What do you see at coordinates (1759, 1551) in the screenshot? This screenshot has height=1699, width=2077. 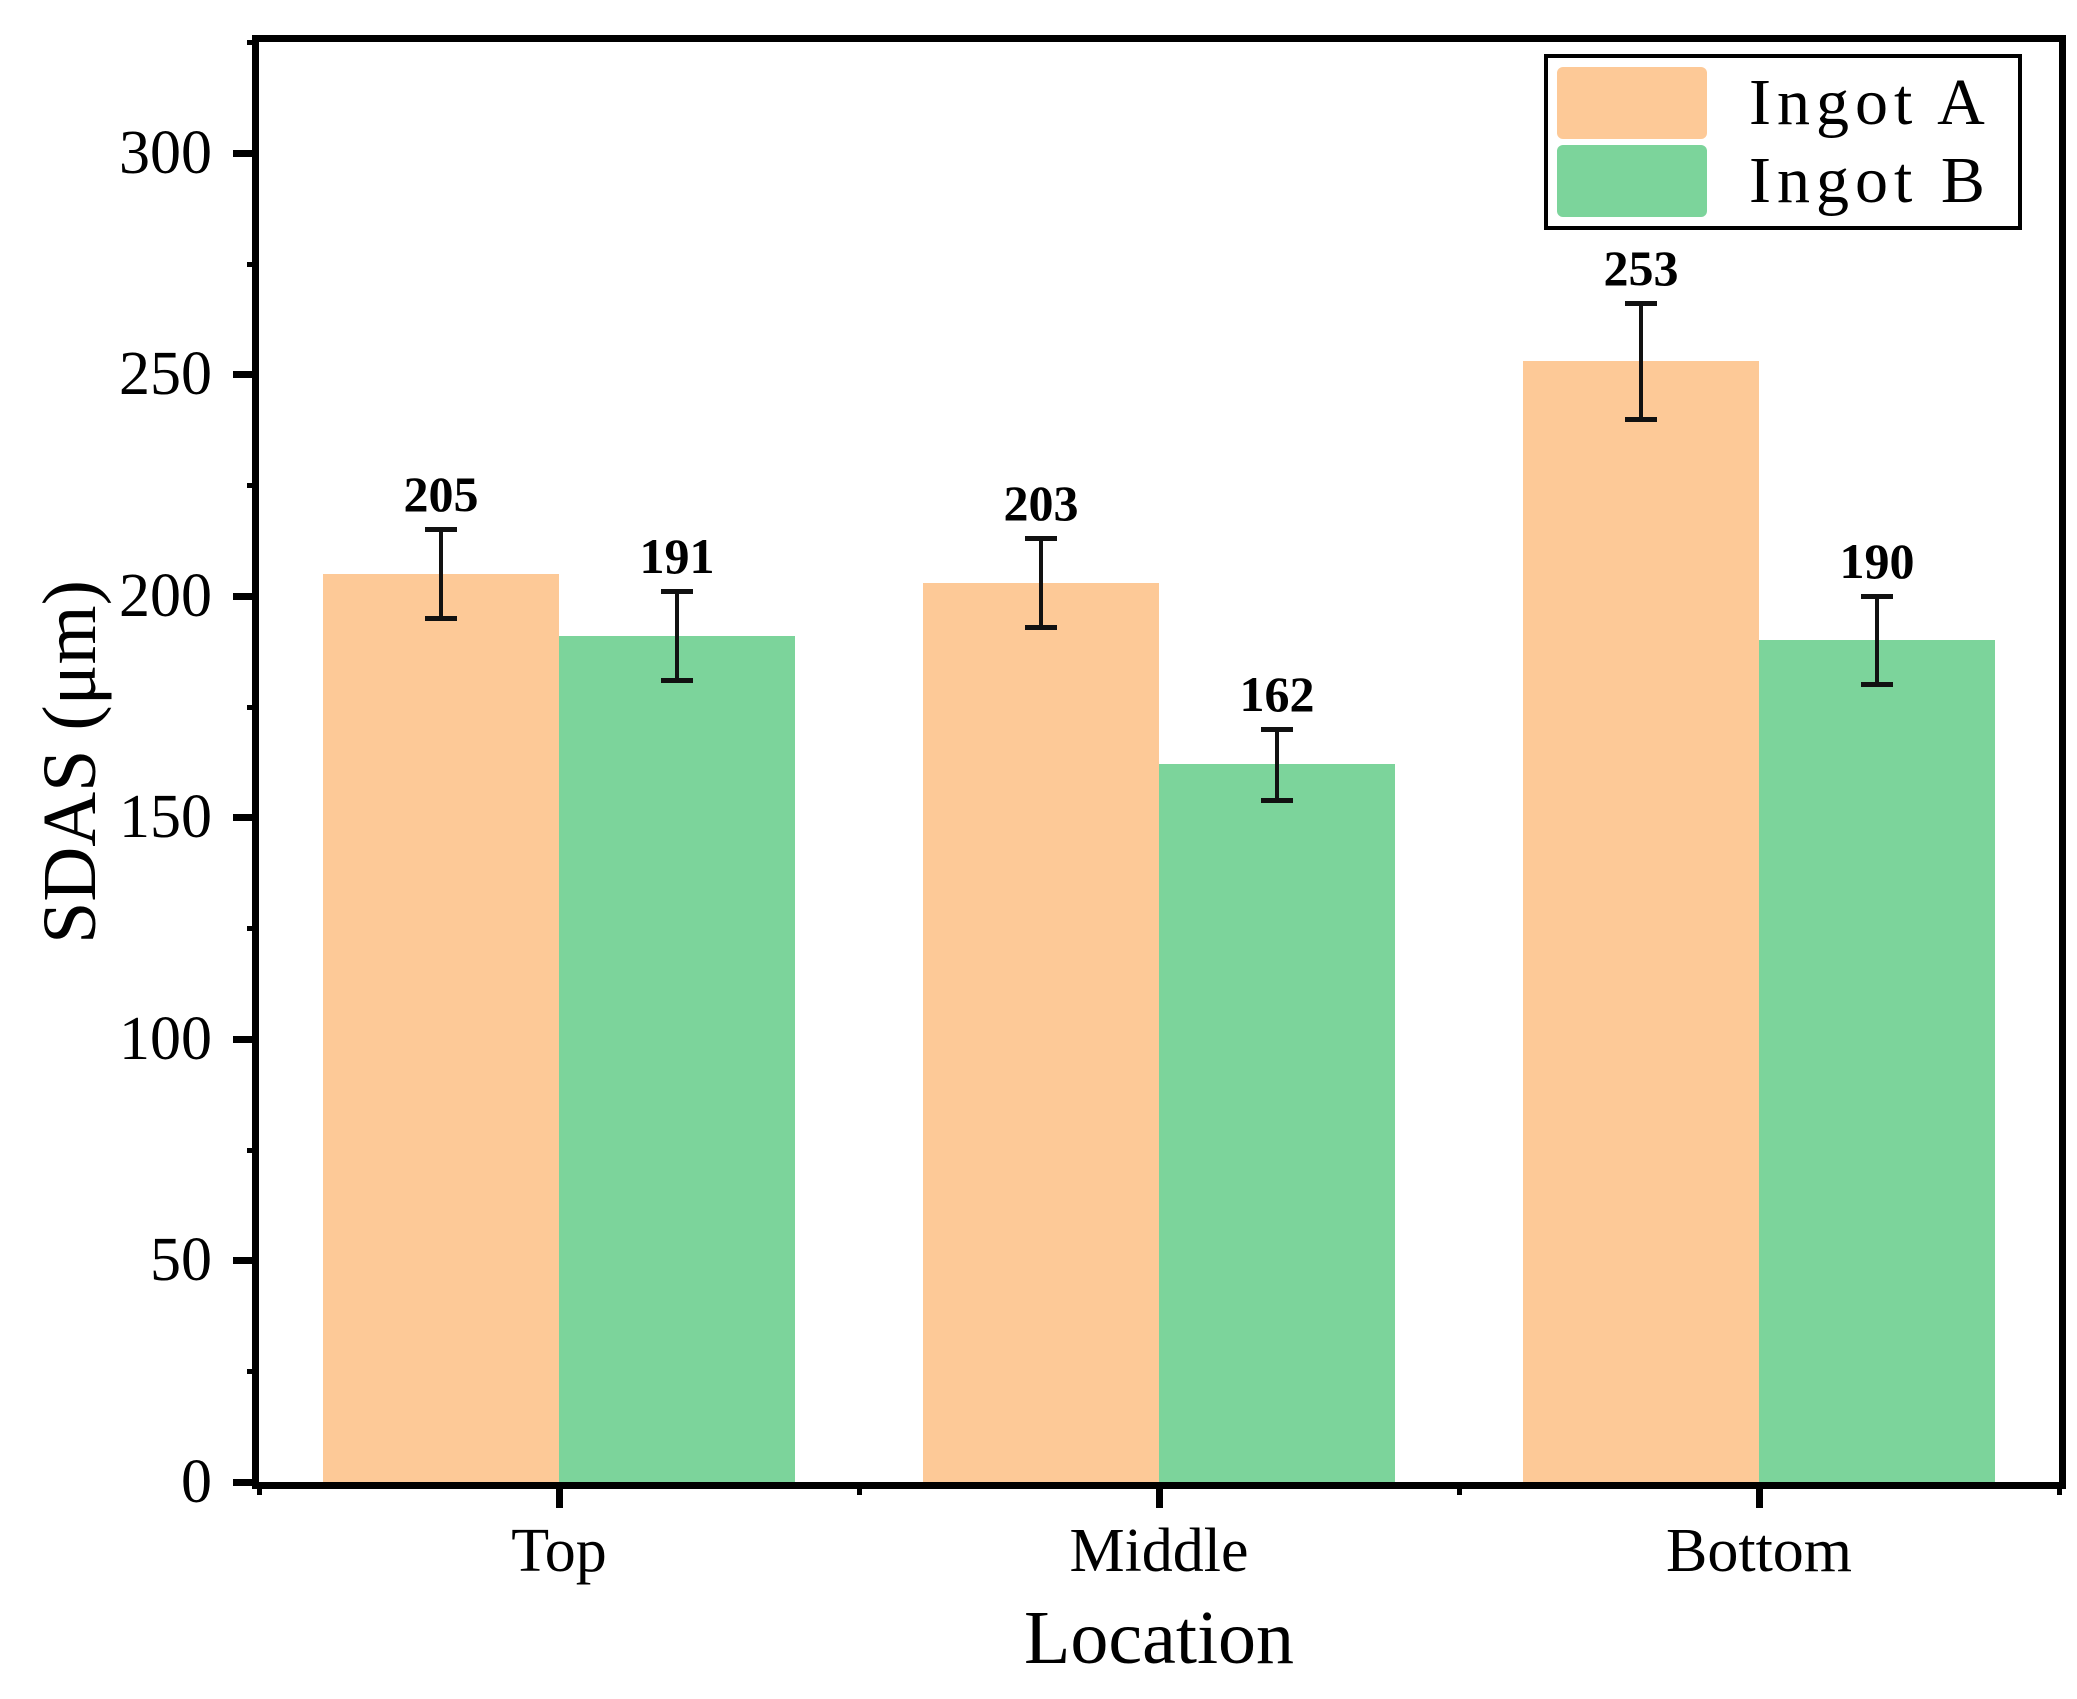 I see `x-tick-label: Bottom` at bounding box center [1759, 1551].